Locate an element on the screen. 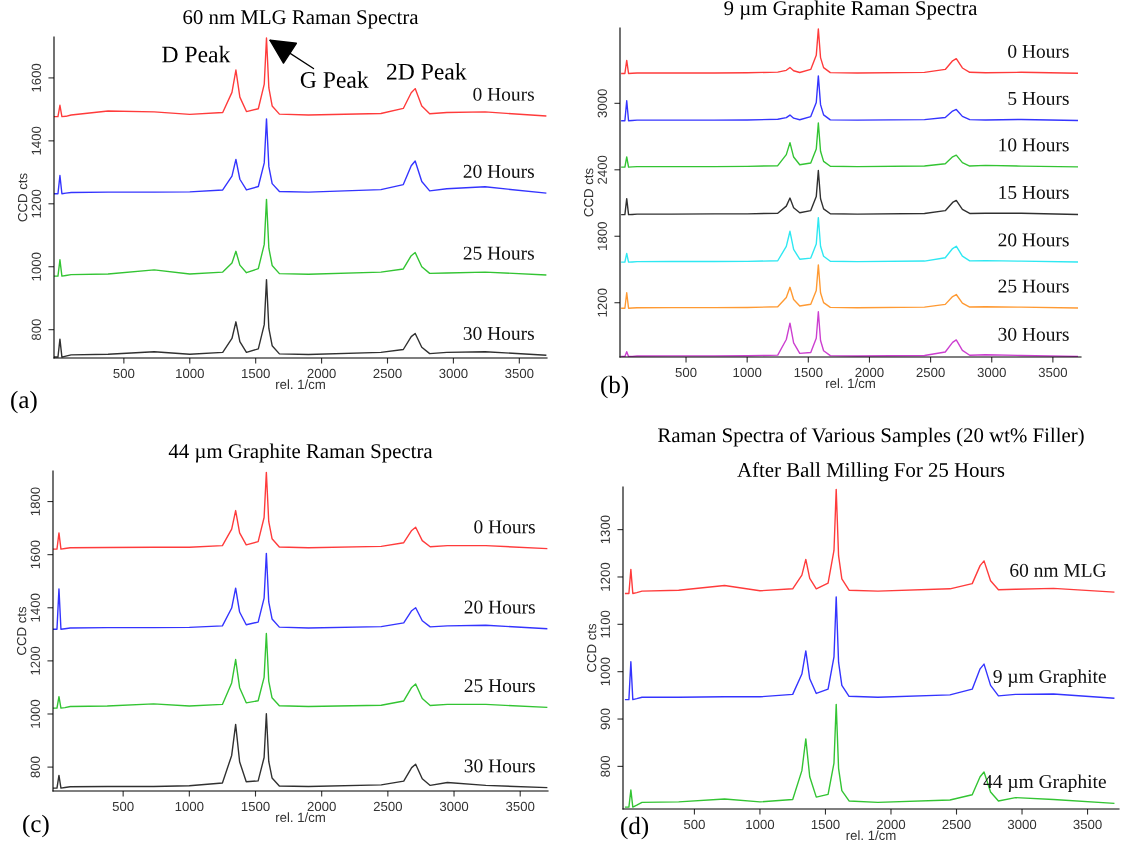 This screenshot has width=1129, height=856. annotation: G Peak is located at coordinates (334, 79).